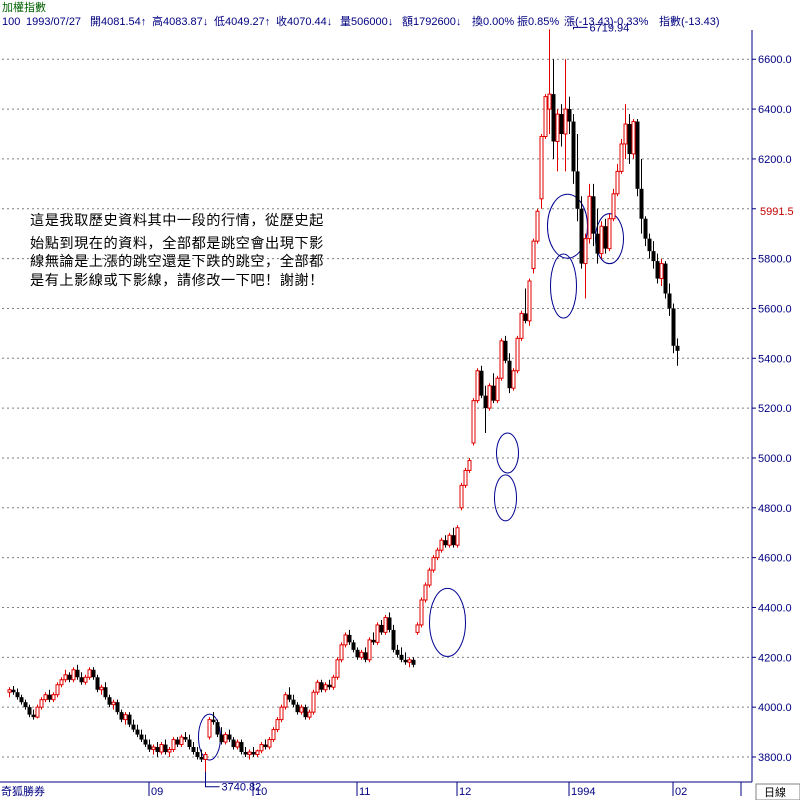 This screenshot has width=800, height=805. What do you see at coordinates (775, 260) in the screenshot?
I see `y-tick-label: 5800.0` at bounding box center [775, 260].